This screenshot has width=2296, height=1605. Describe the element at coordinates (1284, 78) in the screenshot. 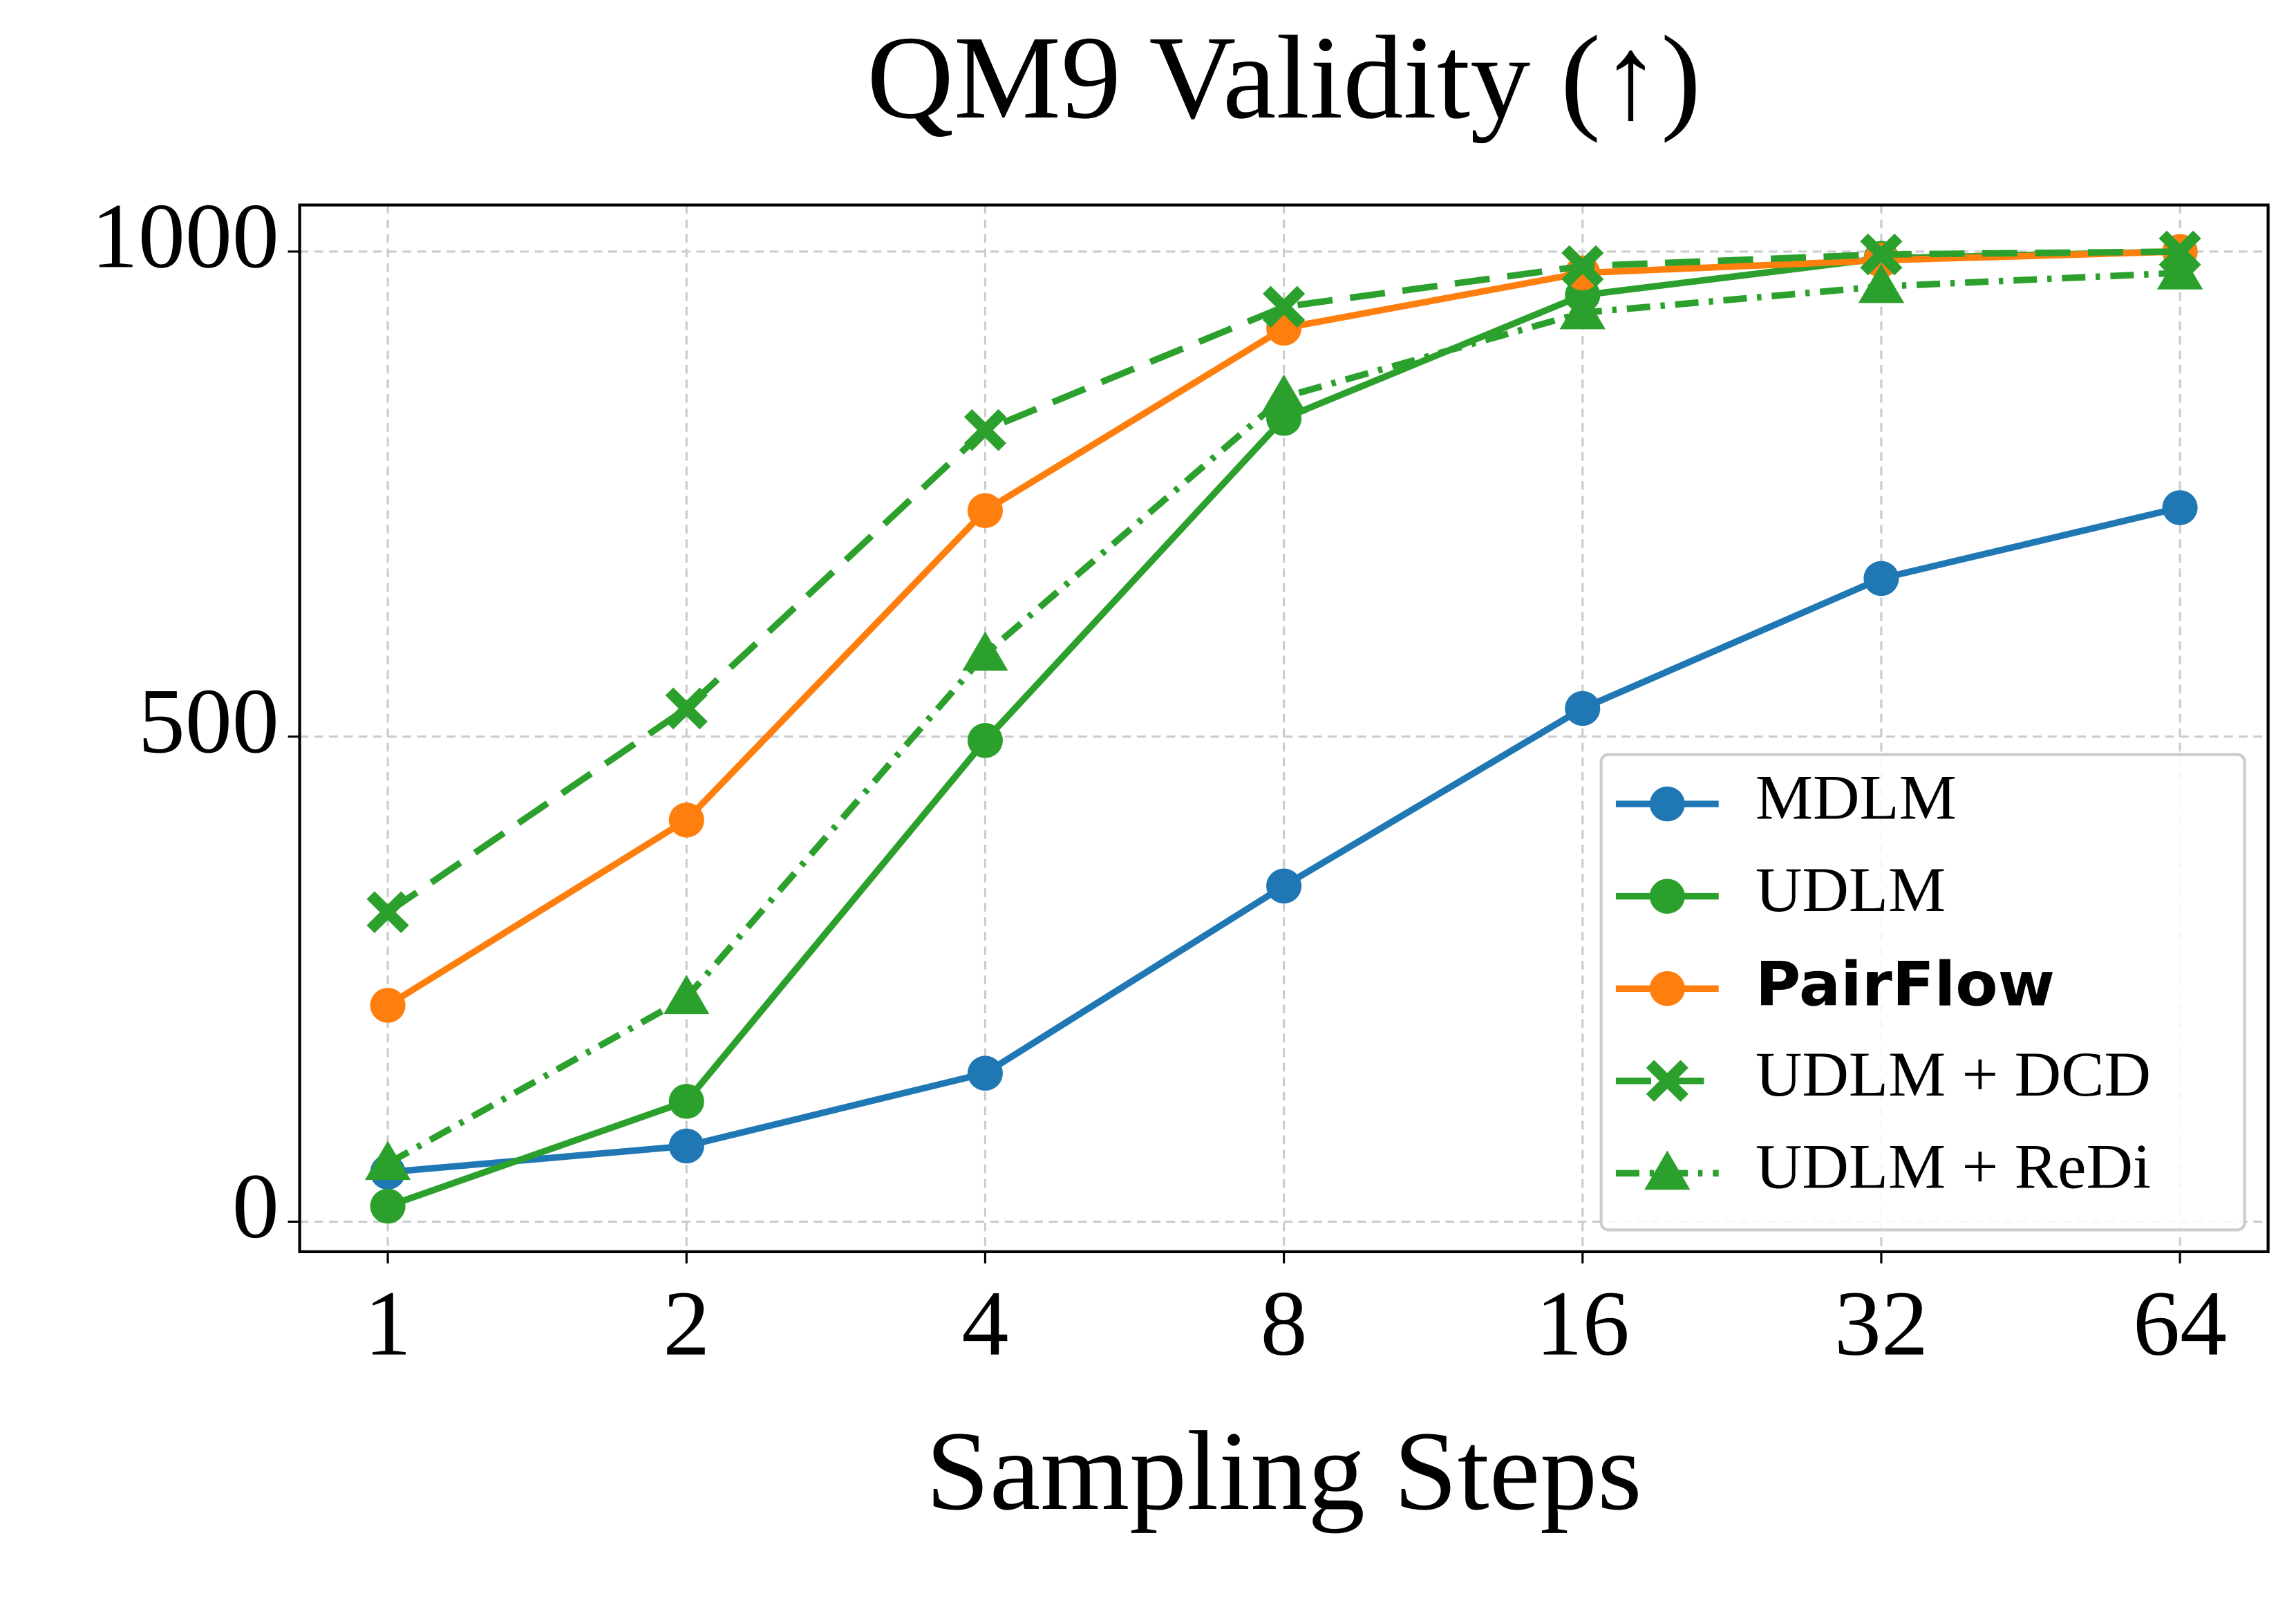

I see `chart-title: QM9 Validity (↑)` at that location.